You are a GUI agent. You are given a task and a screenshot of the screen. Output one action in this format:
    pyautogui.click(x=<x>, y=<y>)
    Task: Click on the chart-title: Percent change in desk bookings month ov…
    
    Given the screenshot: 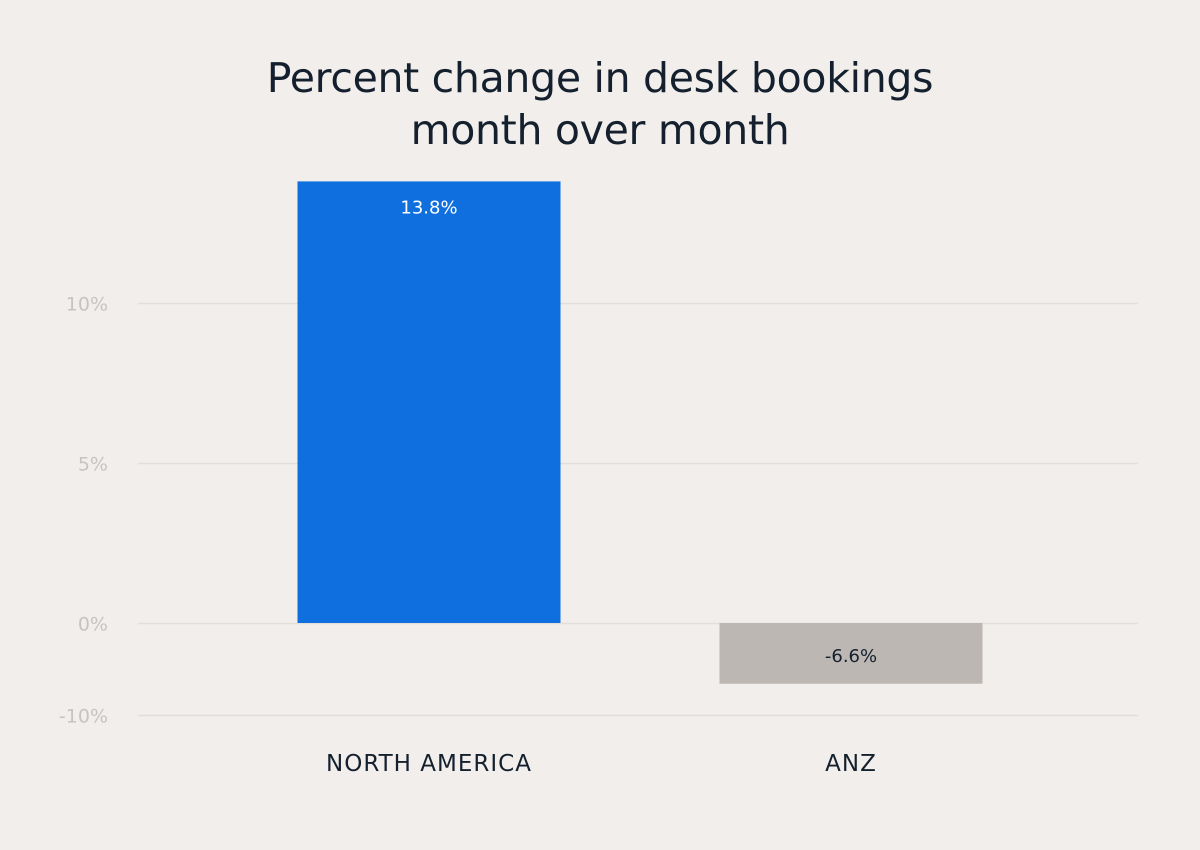 What is the action you would take?
    pyautogui.click(x=600, y=104)
    